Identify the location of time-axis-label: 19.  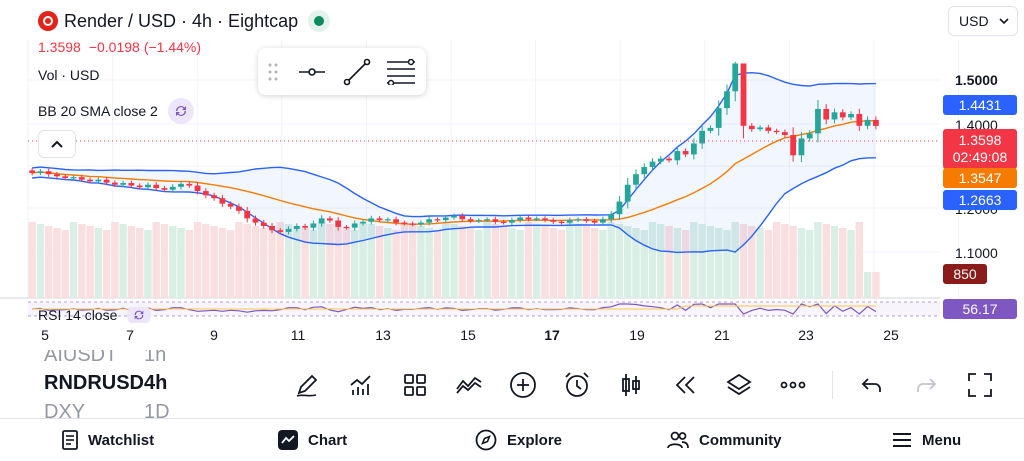
(637, 335).